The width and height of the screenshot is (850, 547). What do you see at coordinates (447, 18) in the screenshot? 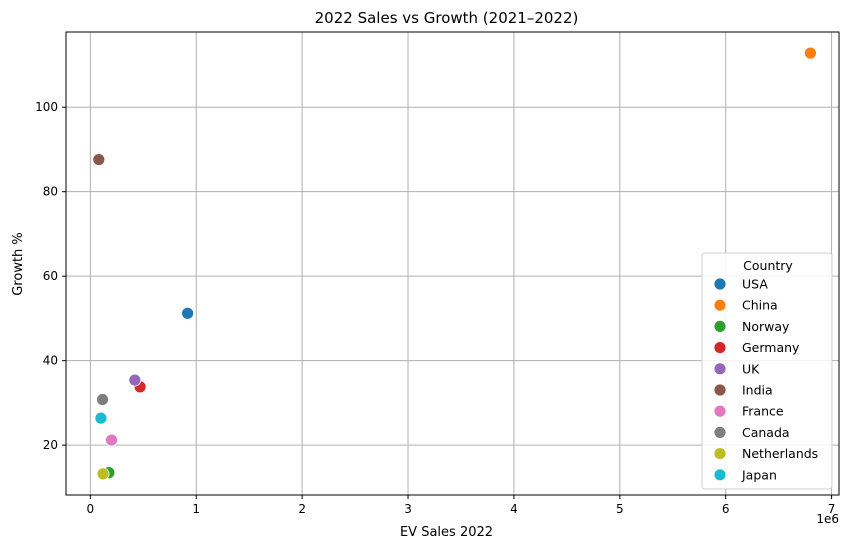
I see `chart-title: 2022 Sales vs Growth (2021–2022)` at bounding box center [447, 18].